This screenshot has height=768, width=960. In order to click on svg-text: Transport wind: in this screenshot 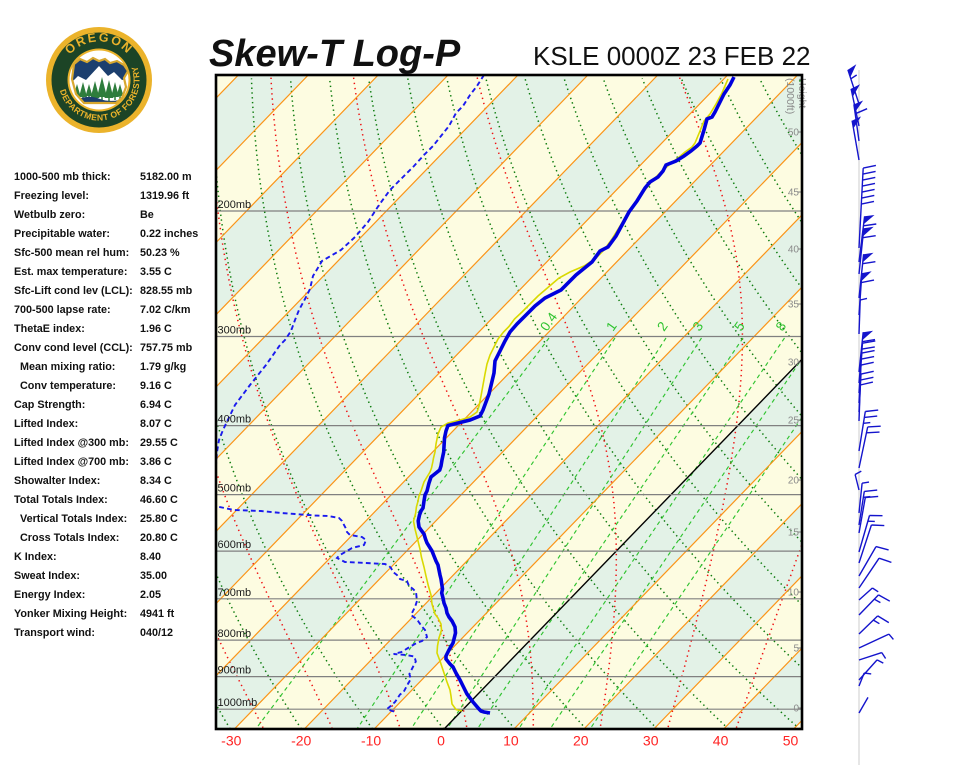, I will do `click(54, 633)`.